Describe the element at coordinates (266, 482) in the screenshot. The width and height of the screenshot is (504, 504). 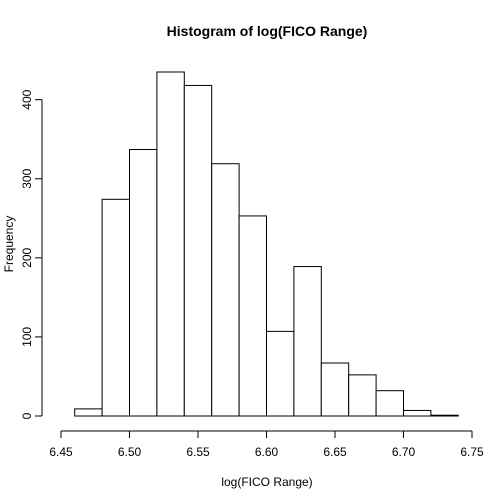
I see `x-axis-label: log(FICO Range)` at that location.